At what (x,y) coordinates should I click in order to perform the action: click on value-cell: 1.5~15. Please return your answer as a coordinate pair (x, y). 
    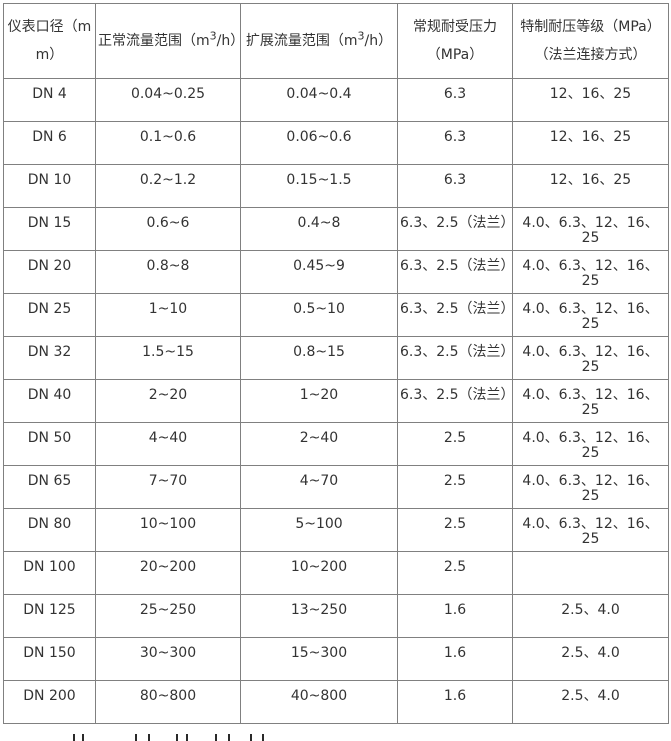
    Looking at the image, I should click on (168, 358).